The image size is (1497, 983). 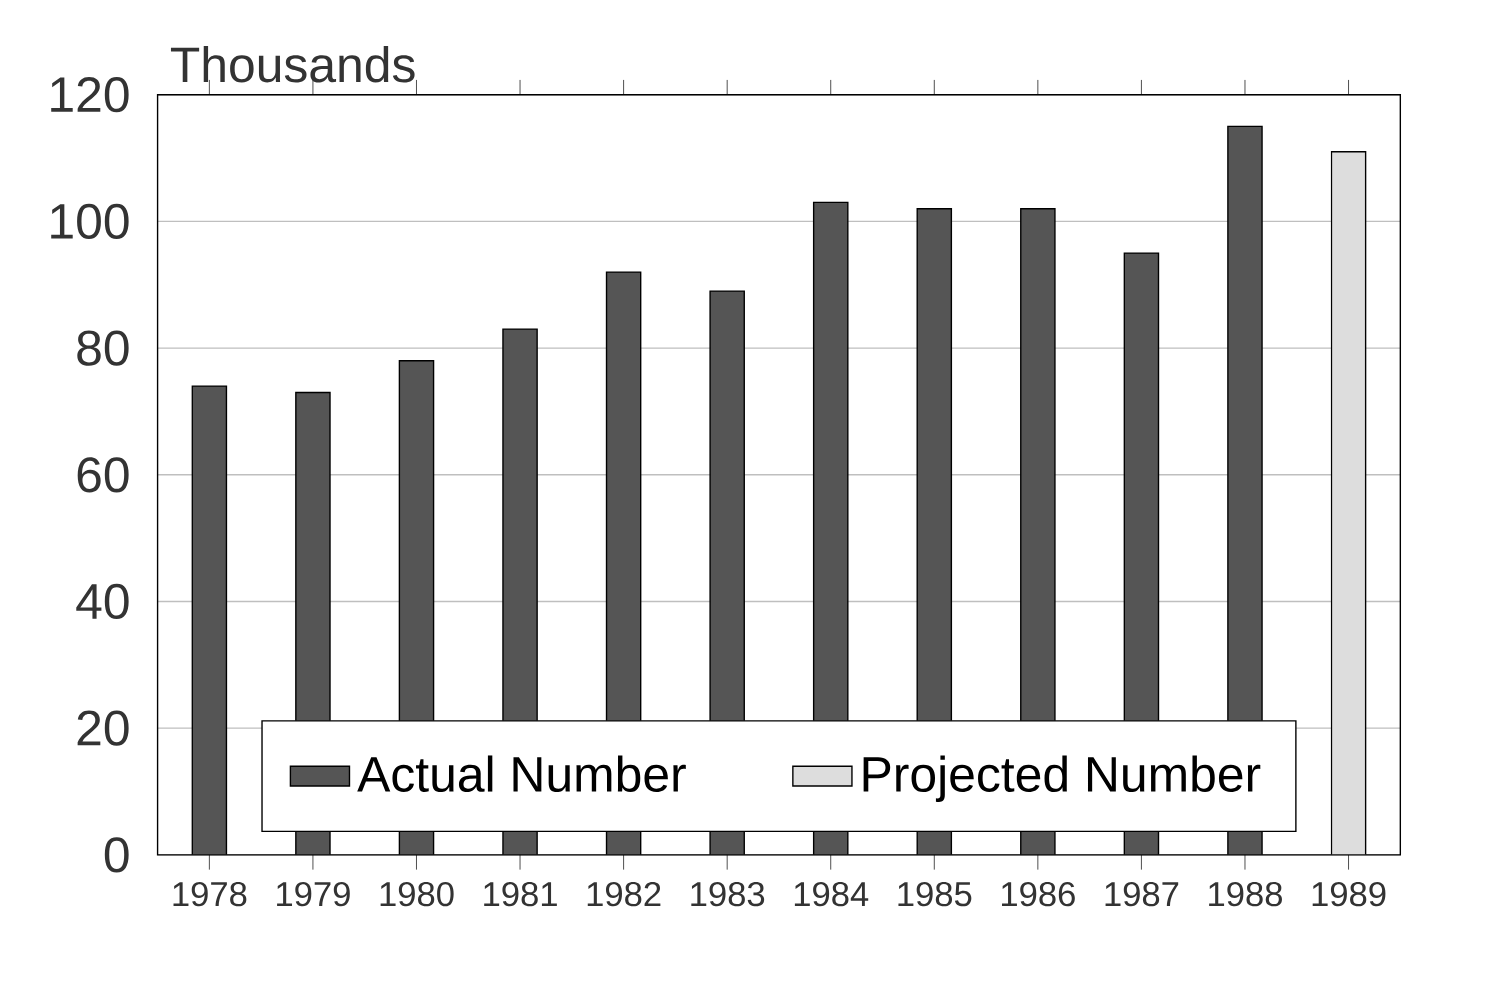 I want to click on x-tick-label: 1981, so click(x=520, y=894).